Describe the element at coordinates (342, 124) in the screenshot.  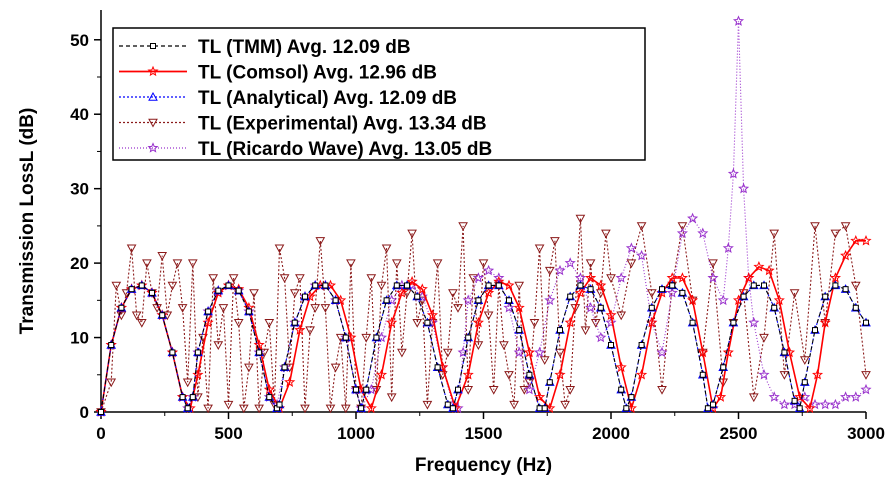
I see `legend-label-experimental: TL (Experimental) Avg. 13.34 dB` at that location.